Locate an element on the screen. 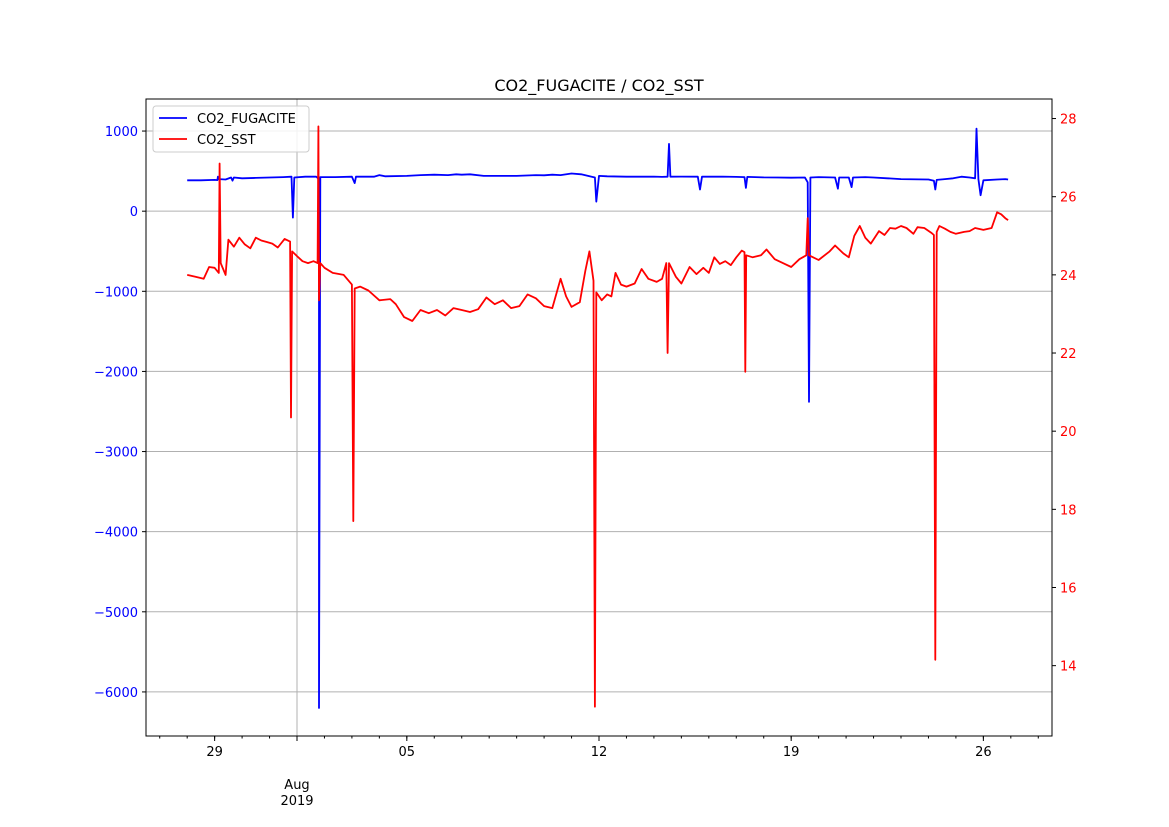 This screenshot has width=1169, height=827. y-left-tick-label: −1000 is located at coordinates (116, 292).